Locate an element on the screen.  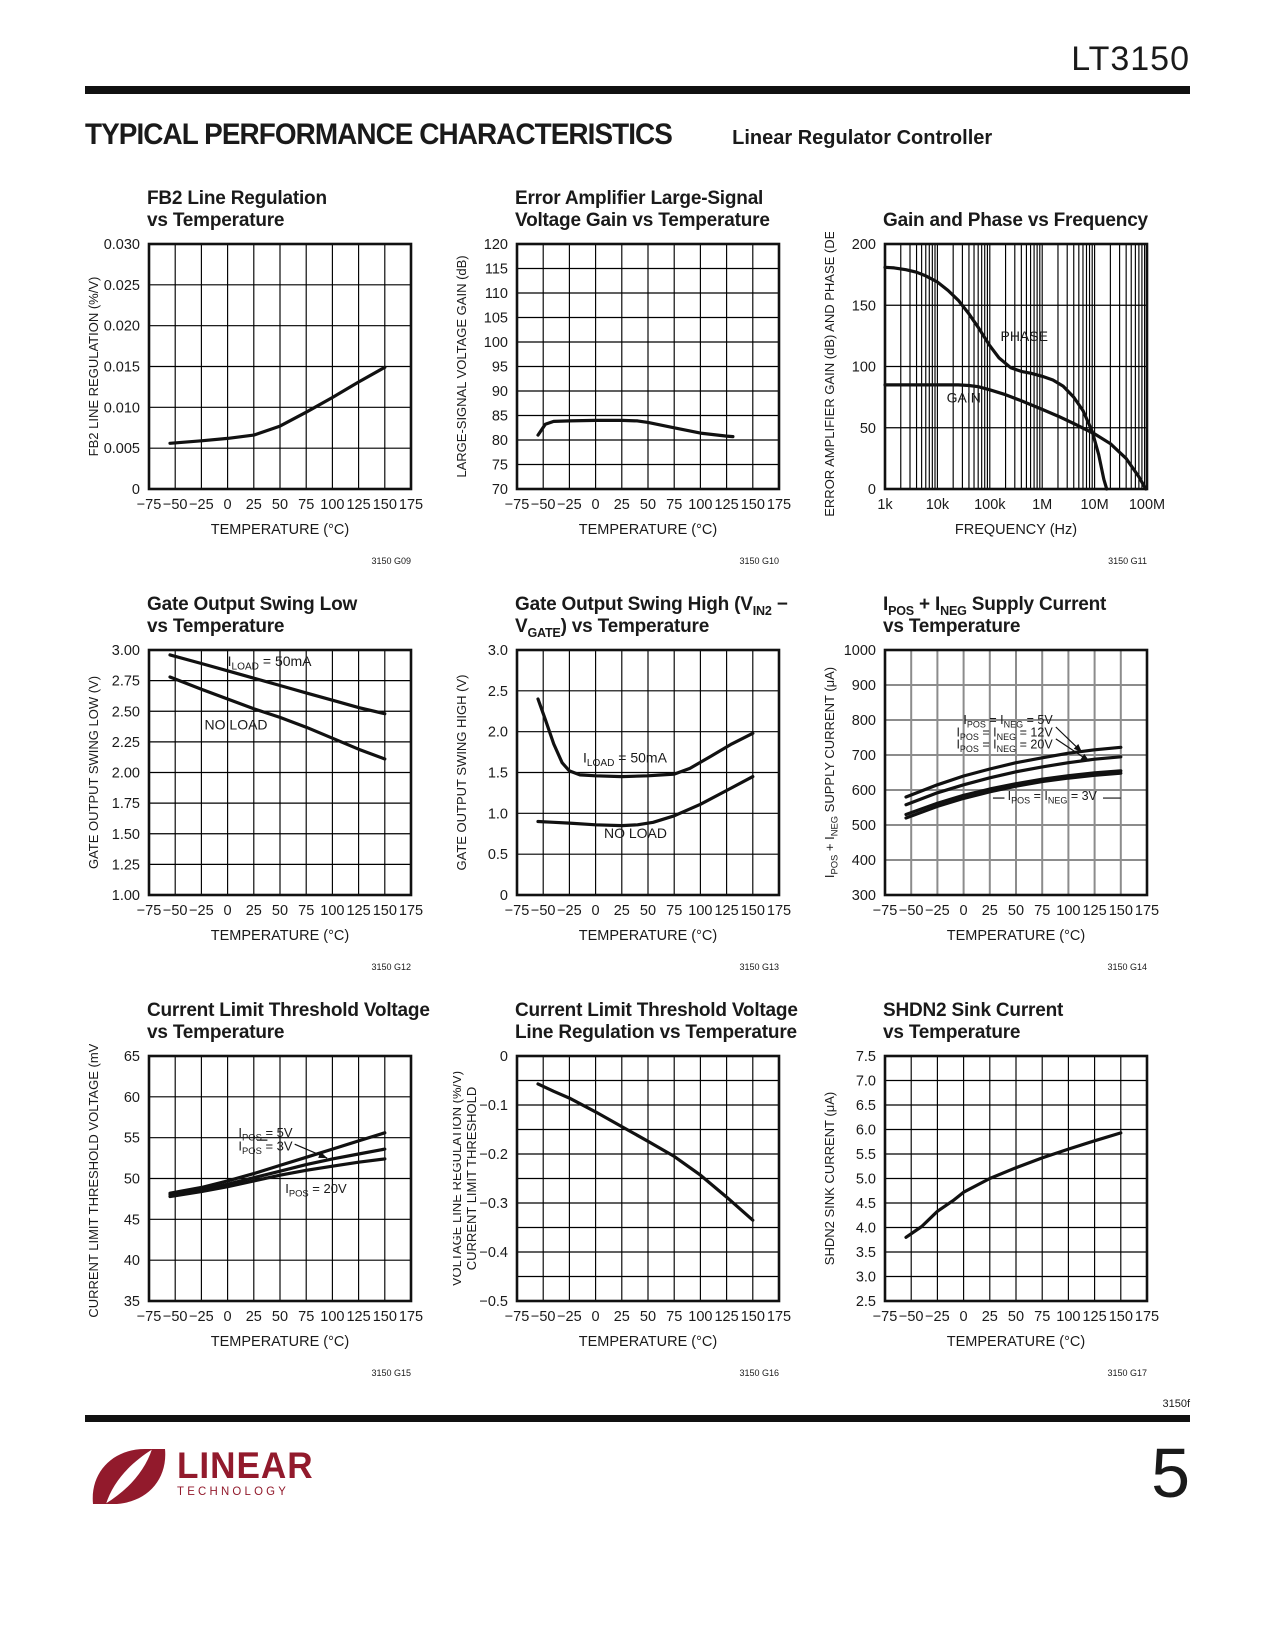
chart-tag: 3150 G10 is located at coordinates (759, 561).